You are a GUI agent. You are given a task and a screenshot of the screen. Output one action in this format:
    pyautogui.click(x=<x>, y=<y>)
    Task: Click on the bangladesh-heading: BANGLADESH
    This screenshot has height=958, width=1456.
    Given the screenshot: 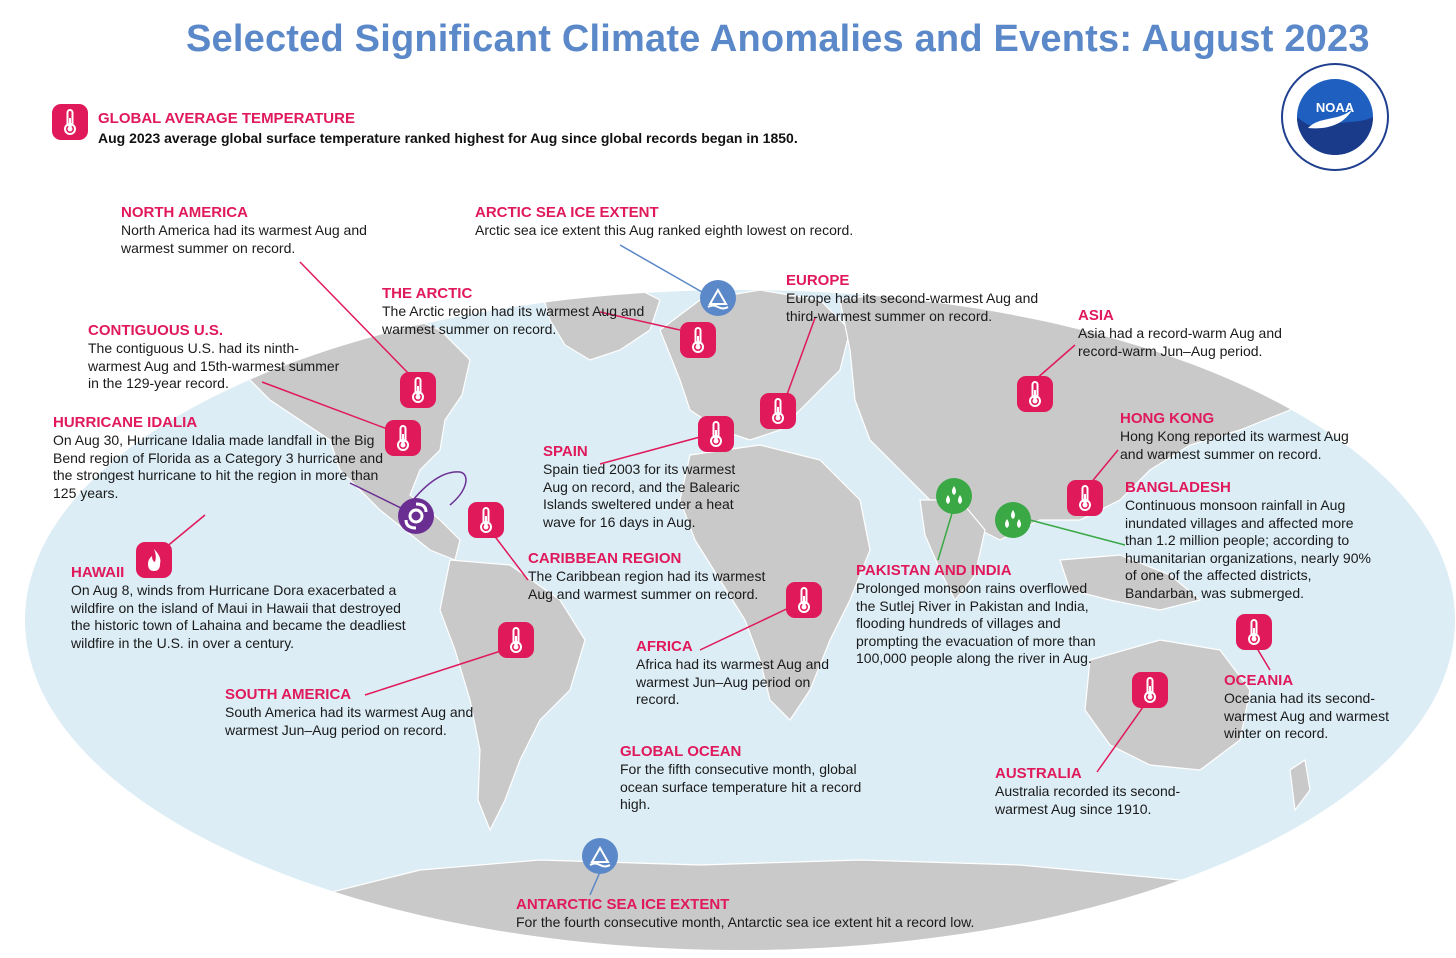 What is the action you would take?
    pyautogui.click(x=1178, y=487)
    